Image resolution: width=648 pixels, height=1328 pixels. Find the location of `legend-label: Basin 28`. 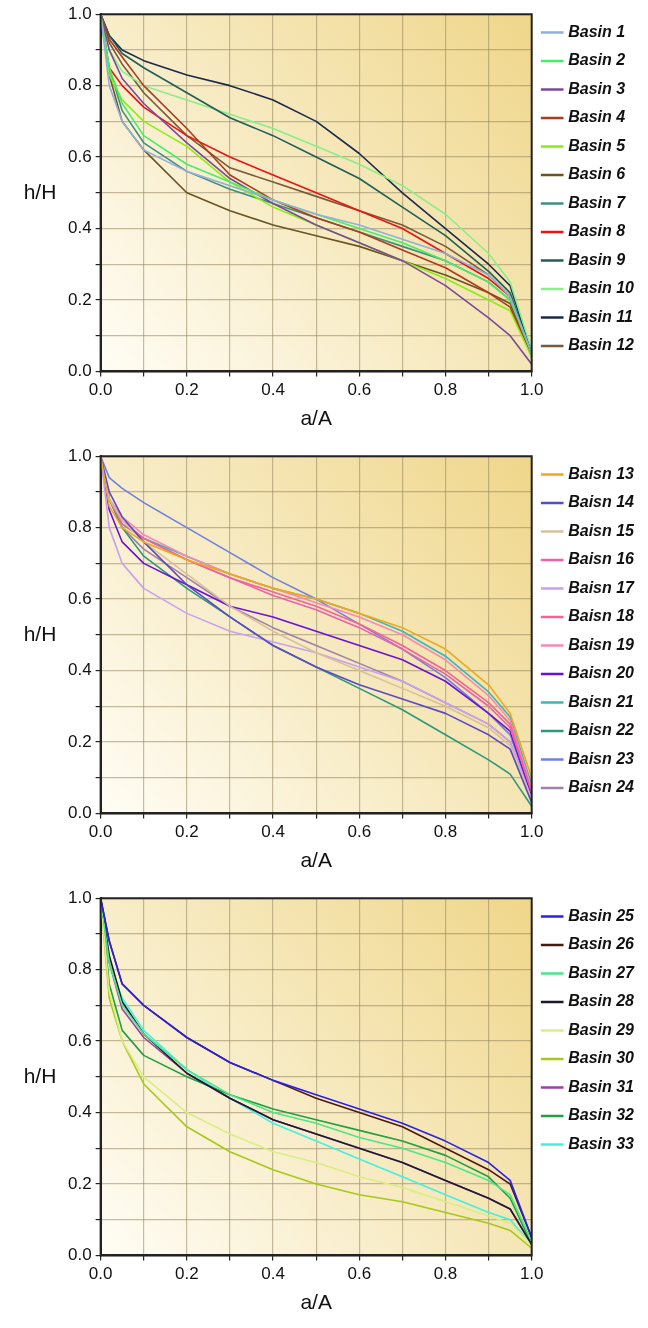

legend-label: Basin 28 is located at coordinates (601, 1001).